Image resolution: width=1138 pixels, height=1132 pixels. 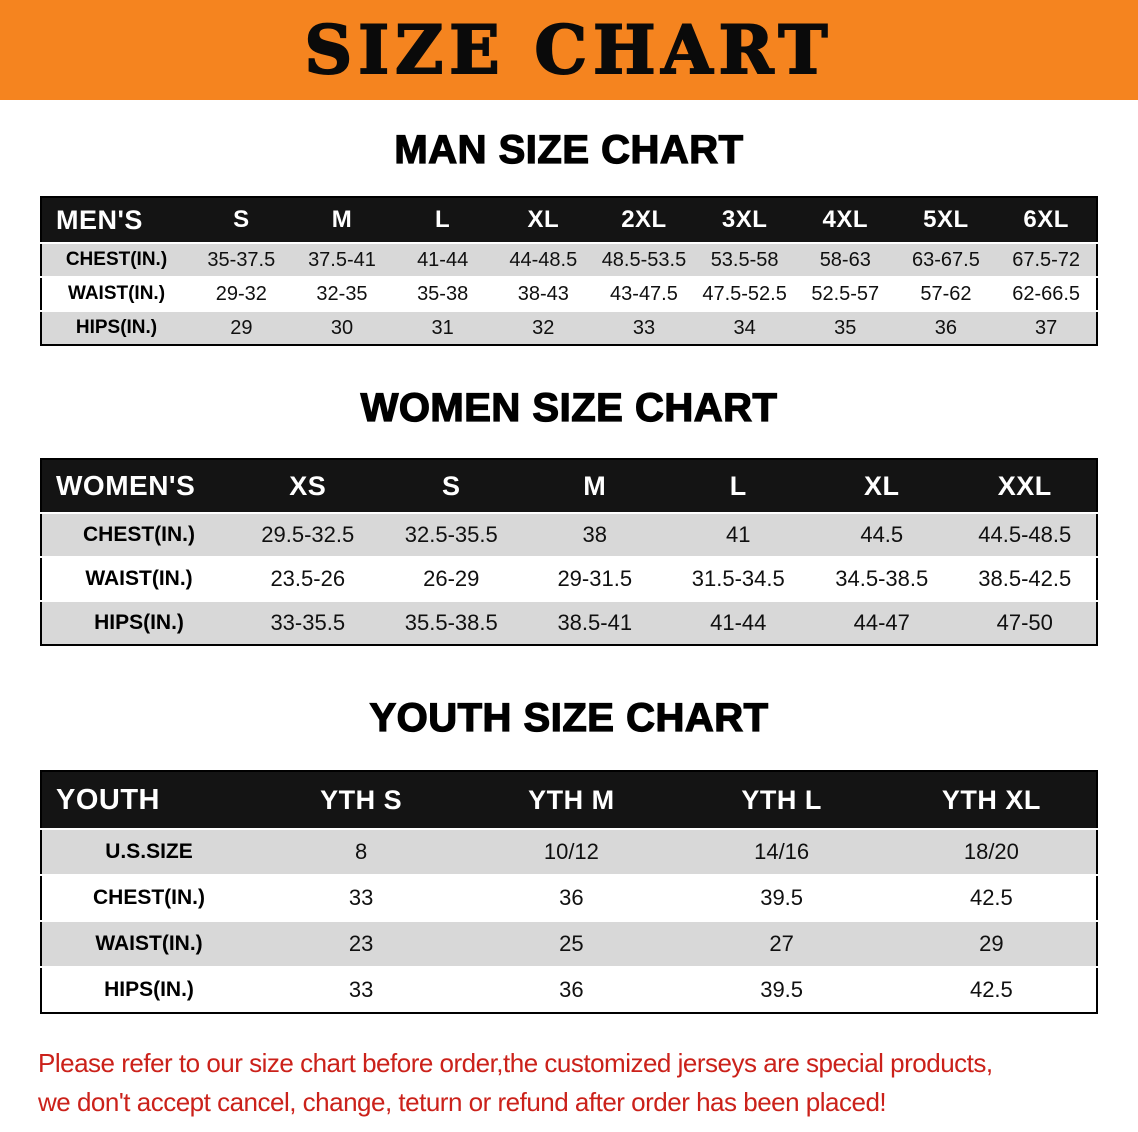 I want to click on womens-section-heading: WOMEN SIZE CHART, so click(x=569, y=407).